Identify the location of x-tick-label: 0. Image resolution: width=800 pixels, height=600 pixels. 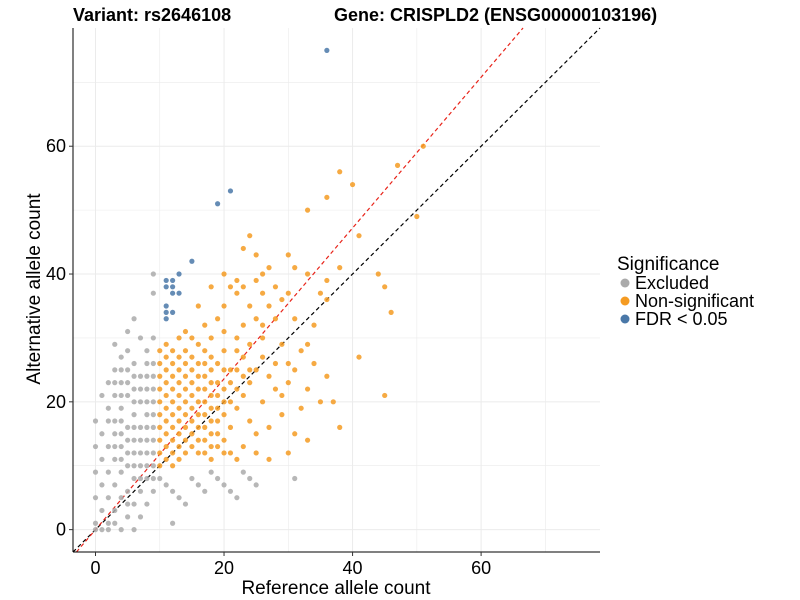
(95, 568).